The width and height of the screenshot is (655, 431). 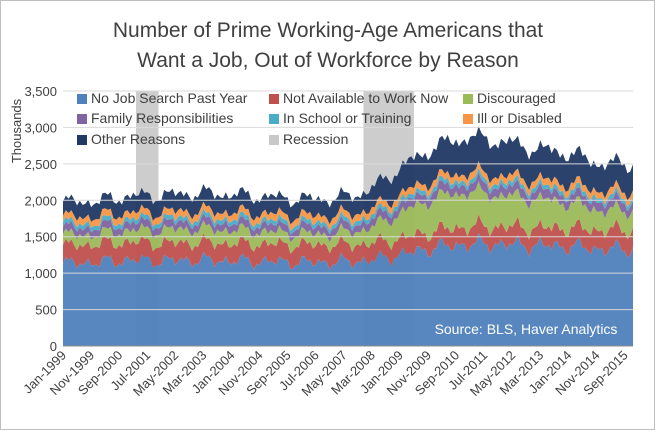 What do you see at coordinates (315, 139) in the screenshot?
I see `legend-label: Recession` at bounding box center [315, 139].